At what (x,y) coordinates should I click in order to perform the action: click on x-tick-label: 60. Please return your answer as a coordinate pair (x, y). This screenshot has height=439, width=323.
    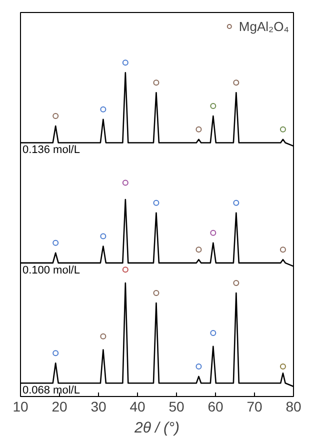
    Looking at the image, I should click on (216, 406).